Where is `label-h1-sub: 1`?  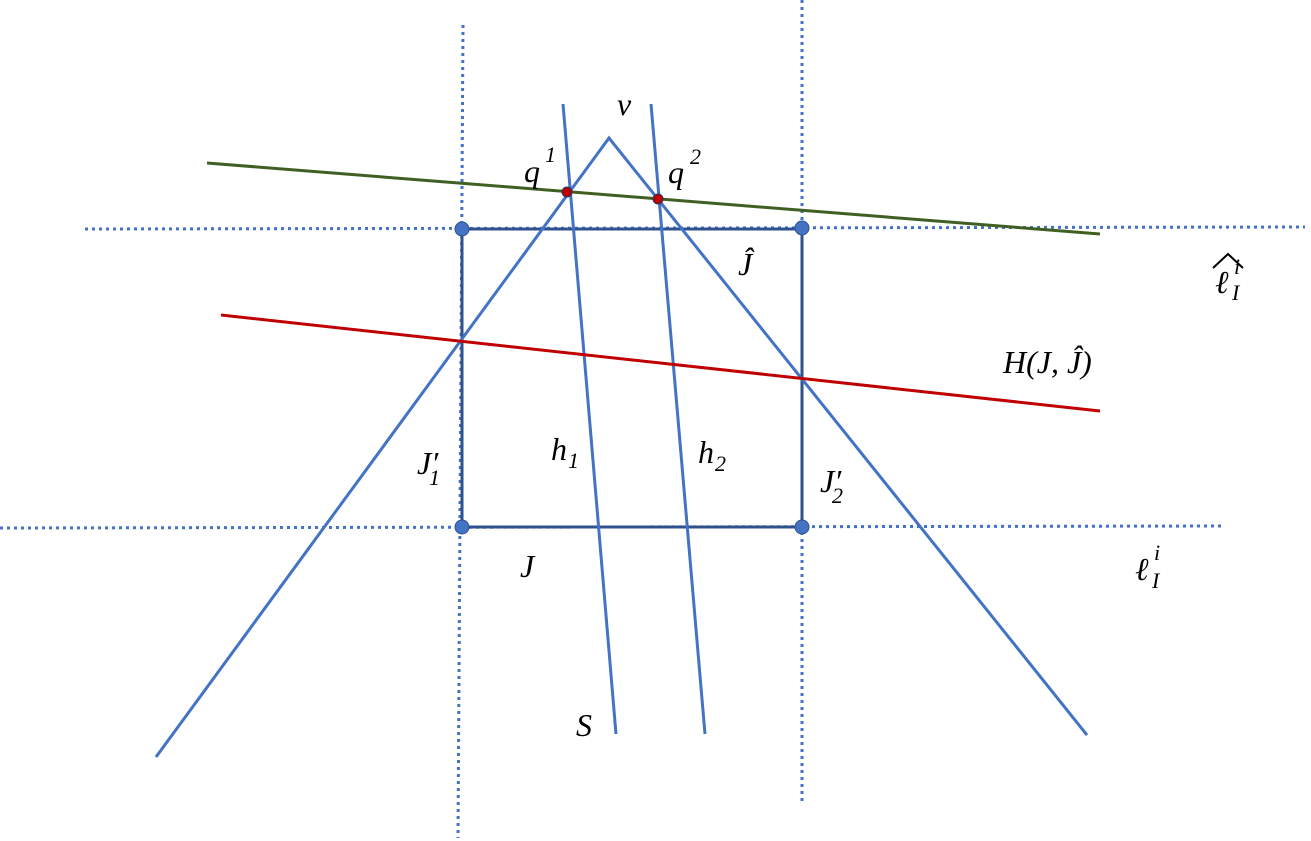 label-h1-sub: 1 is located at coordinates (573, 460).